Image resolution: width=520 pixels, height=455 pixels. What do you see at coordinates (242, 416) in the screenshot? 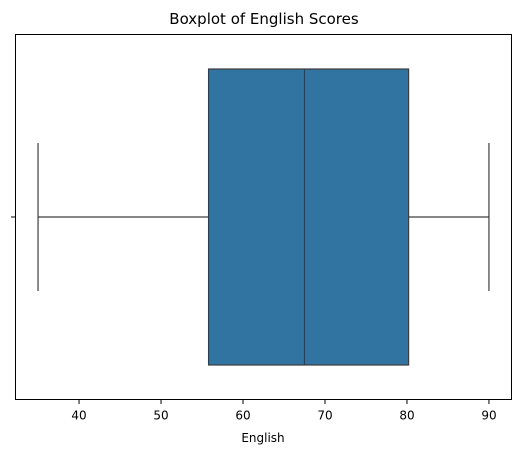
I see `x-tick-label: 60` at bounding box center [242, 416].